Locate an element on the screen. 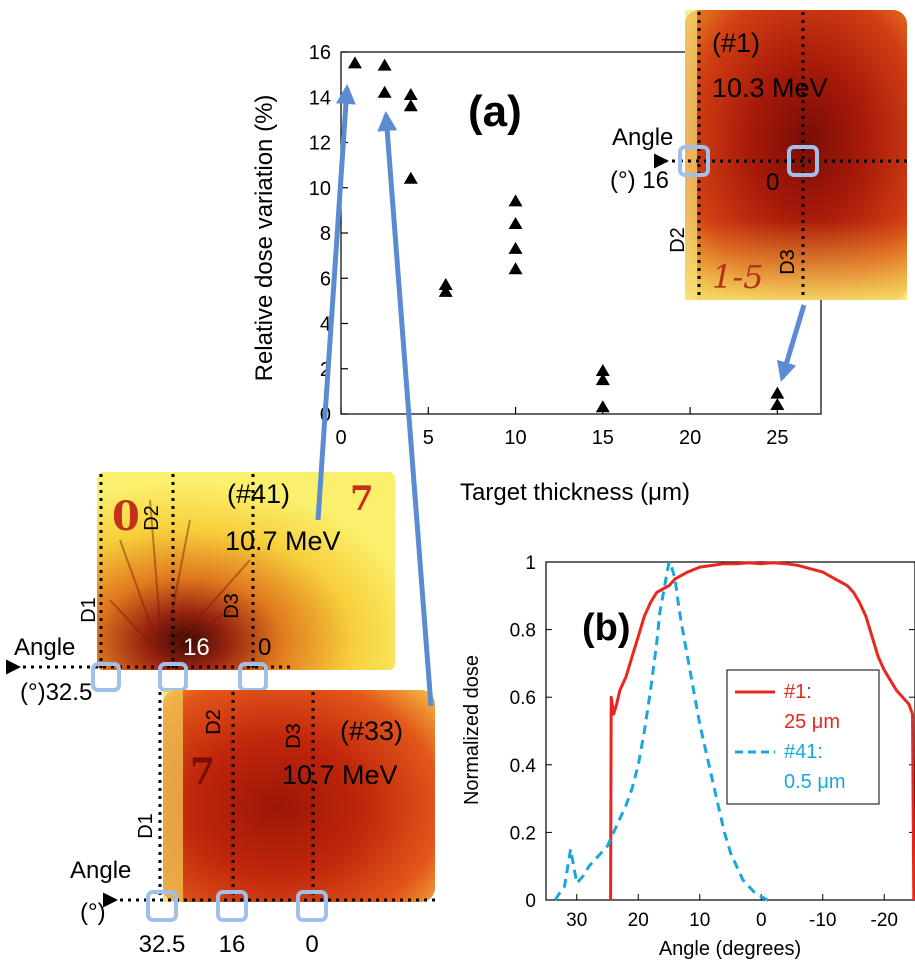 The width and height of the screenshot is (915, 972). panel-a-y-tick-label: 16 is located at coordinates (320, 53).